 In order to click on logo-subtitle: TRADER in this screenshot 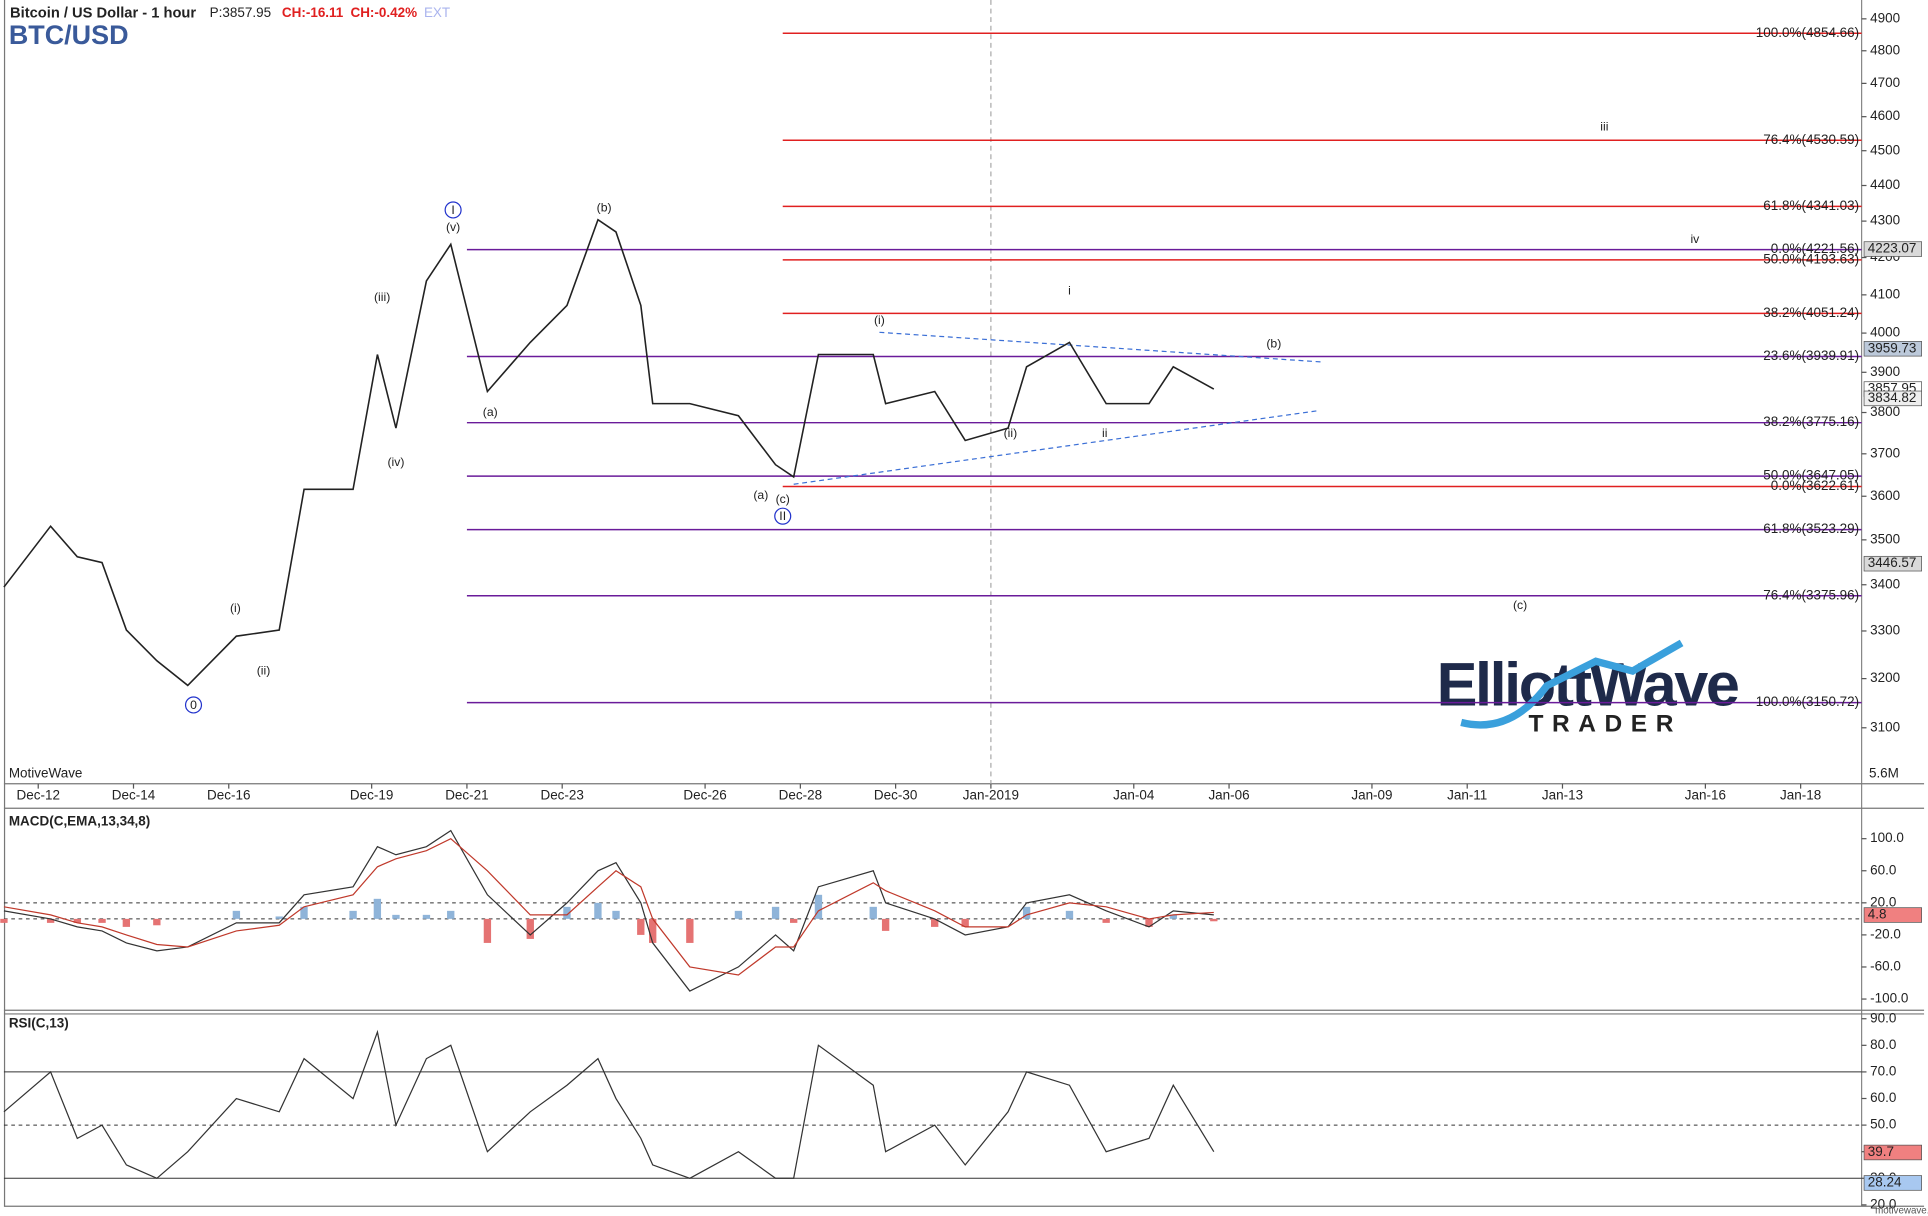, I will do `click(1605, 723)`.